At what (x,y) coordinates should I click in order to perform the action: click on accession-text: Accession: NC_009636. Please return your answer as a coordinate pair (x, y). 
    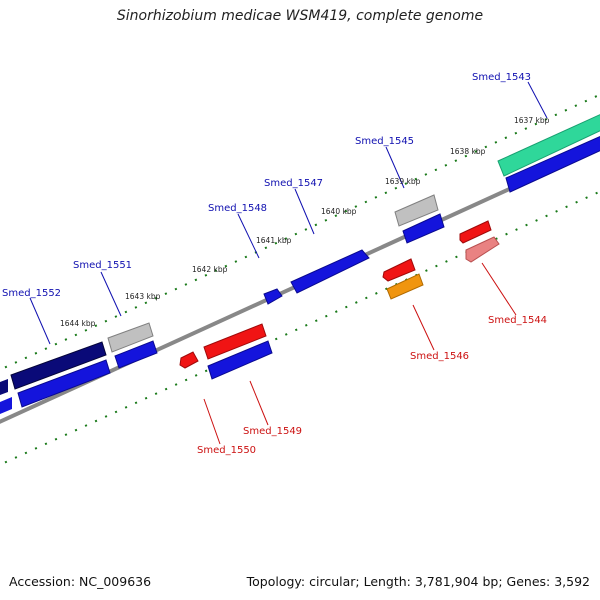
    Looking at the image, I should click on (80, 581).